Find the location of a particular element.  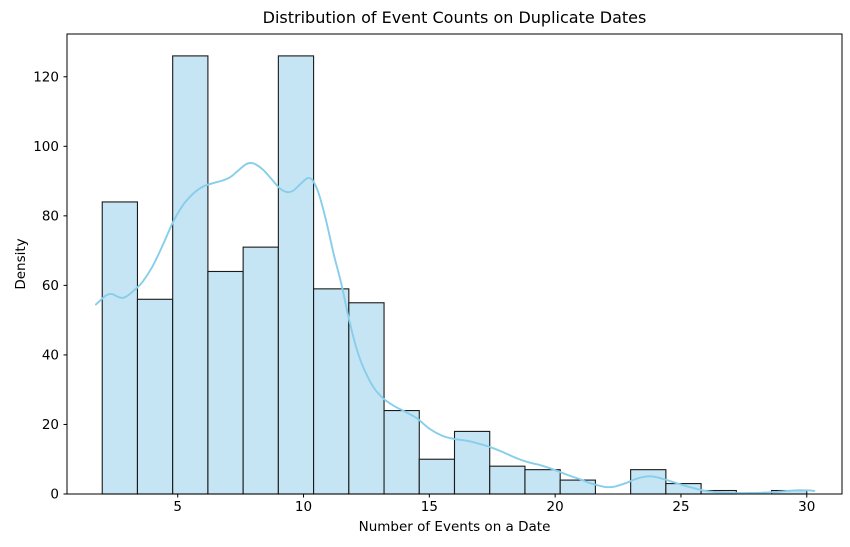

y-tick-label: 120 is located at coordinates (46, 77).